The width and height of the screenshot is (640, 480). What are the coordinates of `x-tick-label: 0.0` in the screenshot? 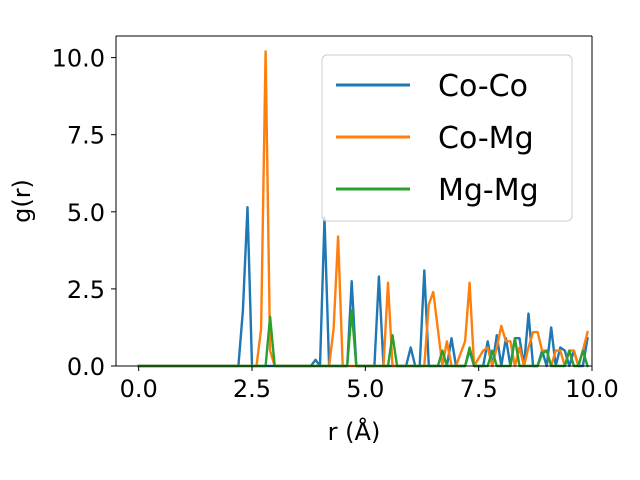 It's located at (139, 389).